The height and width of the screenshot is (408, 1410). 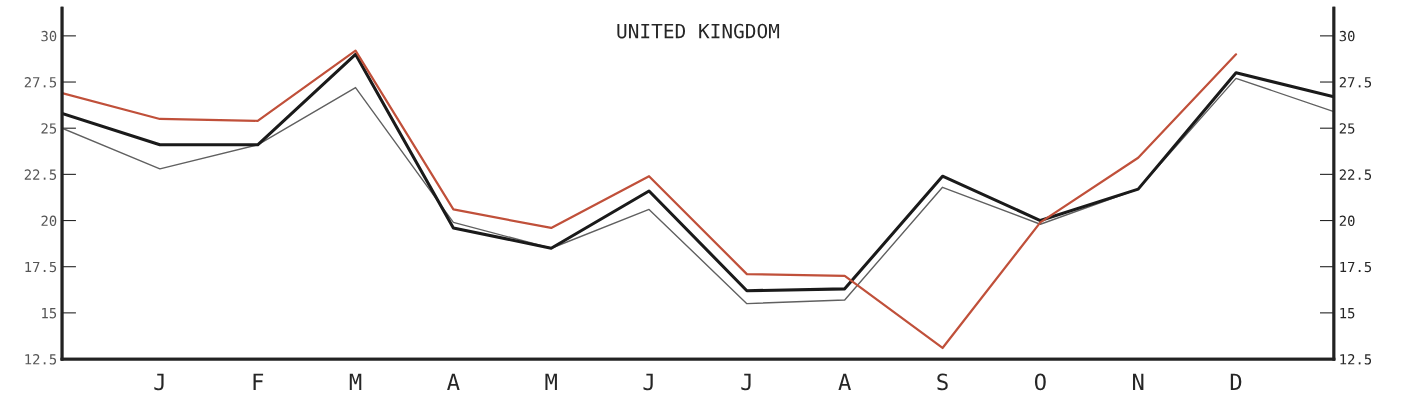 I want to click on x-tick-label: F, so click(x=258, y=381).